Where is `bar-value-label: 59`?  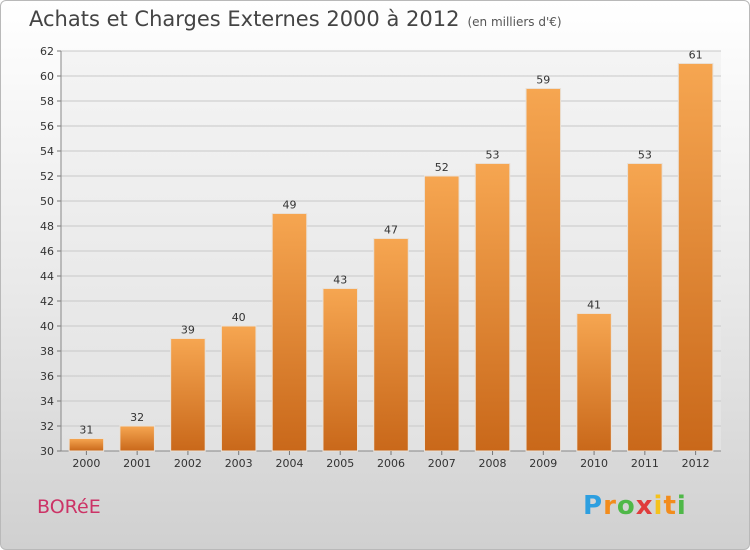 bar-value-label: 59 is located at coordinates (543, 80).